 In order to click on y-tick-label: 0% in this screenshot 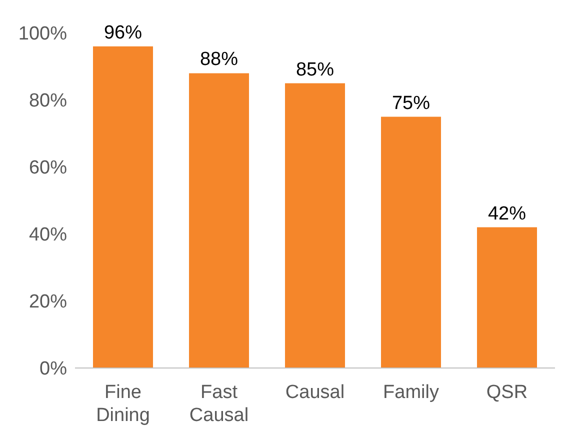, I will do `click(54, 369)`.